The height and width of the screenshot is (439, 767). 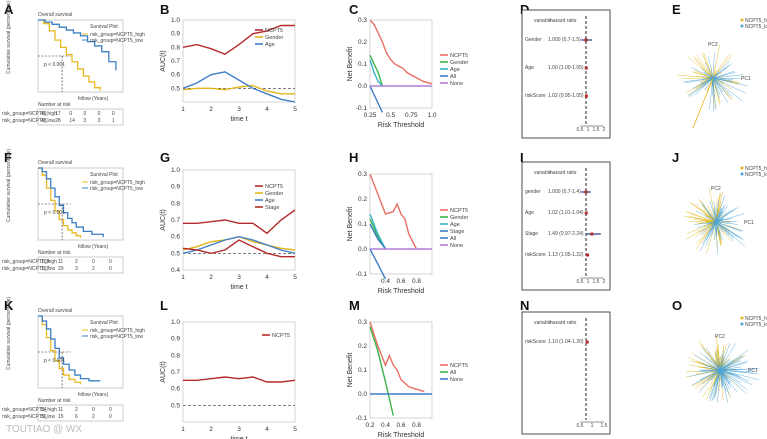 What do you see at coordinates (742, 20) in the screenshot?
I see `biplot-legend-dot` at bounding box center [742, 20].